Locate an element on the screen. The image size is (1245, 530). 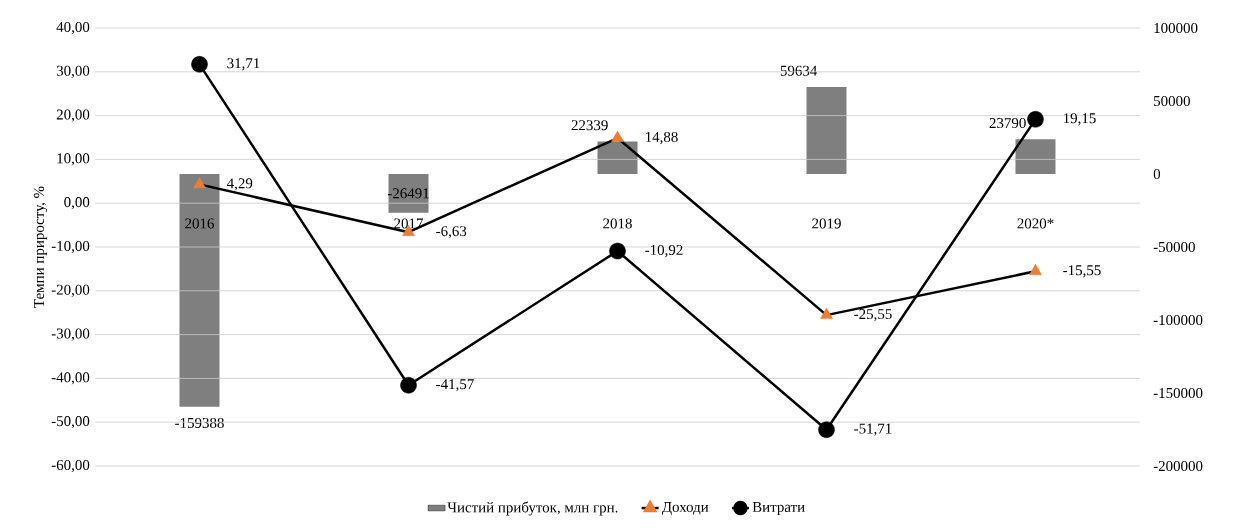
x-tick-label: 2018 is located at coordinates (617, 223).